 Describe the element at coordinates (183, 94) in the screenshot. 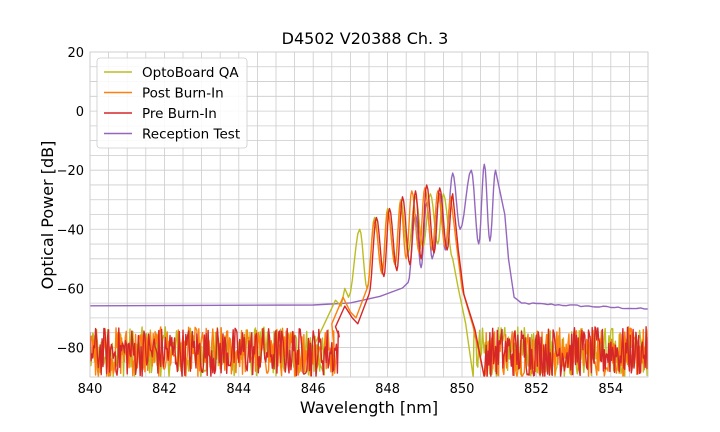

I see `legend-label: Post Burn-In` at that location.